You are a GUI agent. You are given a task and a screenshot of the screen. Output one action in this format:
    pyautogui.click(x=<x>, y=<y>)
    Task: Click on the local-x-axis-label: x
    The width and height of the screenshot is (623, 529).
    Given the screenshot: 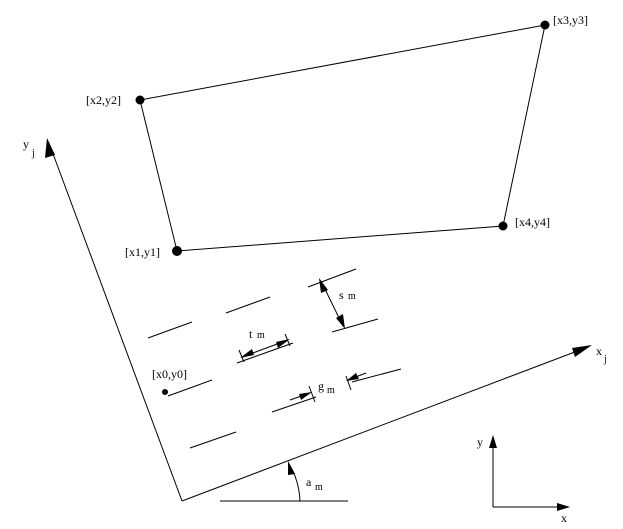 What is the action you would take?
    pyautogui.click(x=599, y=351)
    